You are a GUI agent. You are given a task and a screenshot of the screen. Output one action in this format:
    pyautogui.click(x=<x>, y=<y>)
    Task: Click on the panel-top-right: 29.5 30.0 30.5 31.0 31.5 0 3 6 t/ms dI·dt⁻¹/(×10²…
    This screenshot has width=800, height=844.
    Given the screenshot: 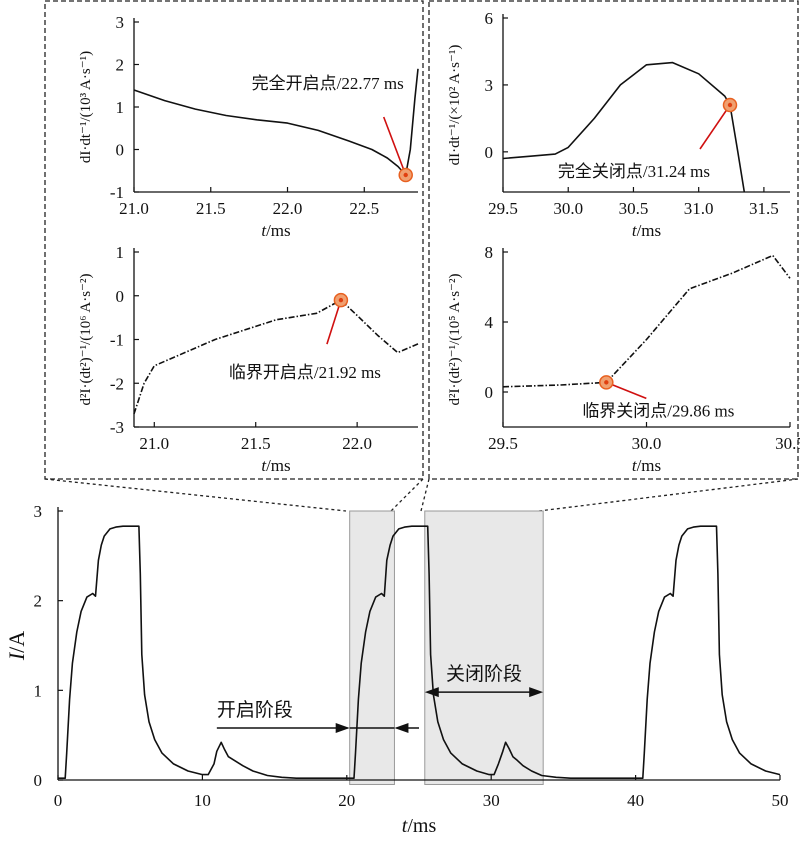 What is the action you would take?
    pyautogui.click(x=618, y=124)
    